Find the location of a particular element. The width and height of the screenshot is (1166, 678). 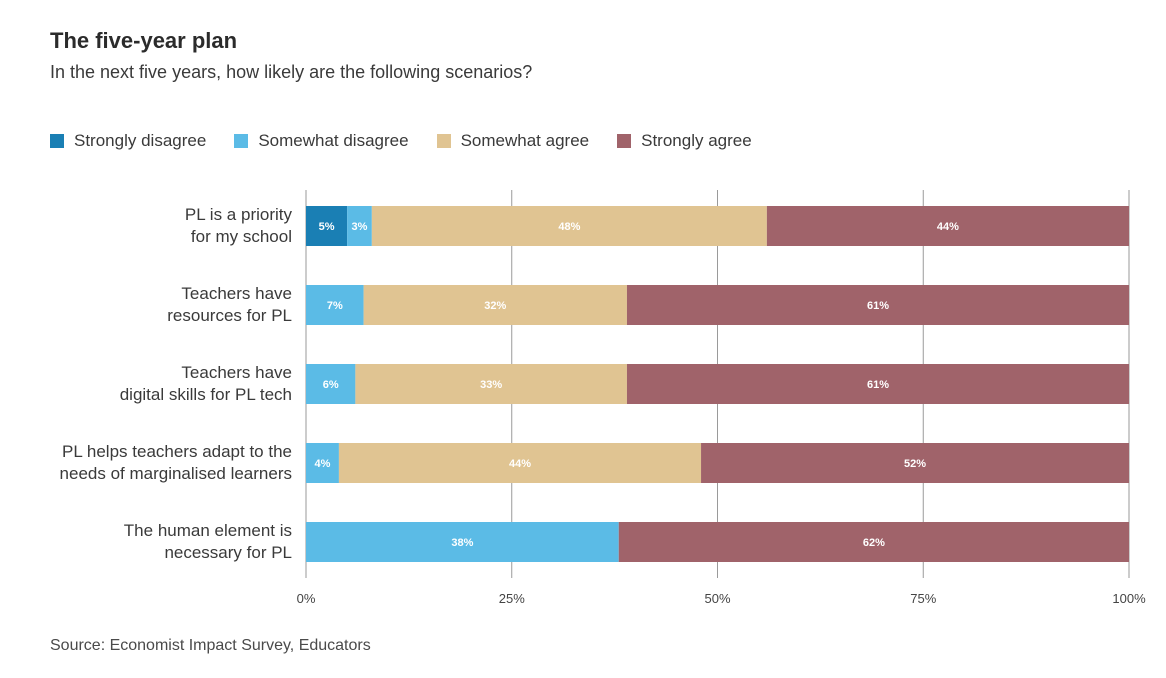

data-label-row3-3: 52% is located at coordinates (915, 464).